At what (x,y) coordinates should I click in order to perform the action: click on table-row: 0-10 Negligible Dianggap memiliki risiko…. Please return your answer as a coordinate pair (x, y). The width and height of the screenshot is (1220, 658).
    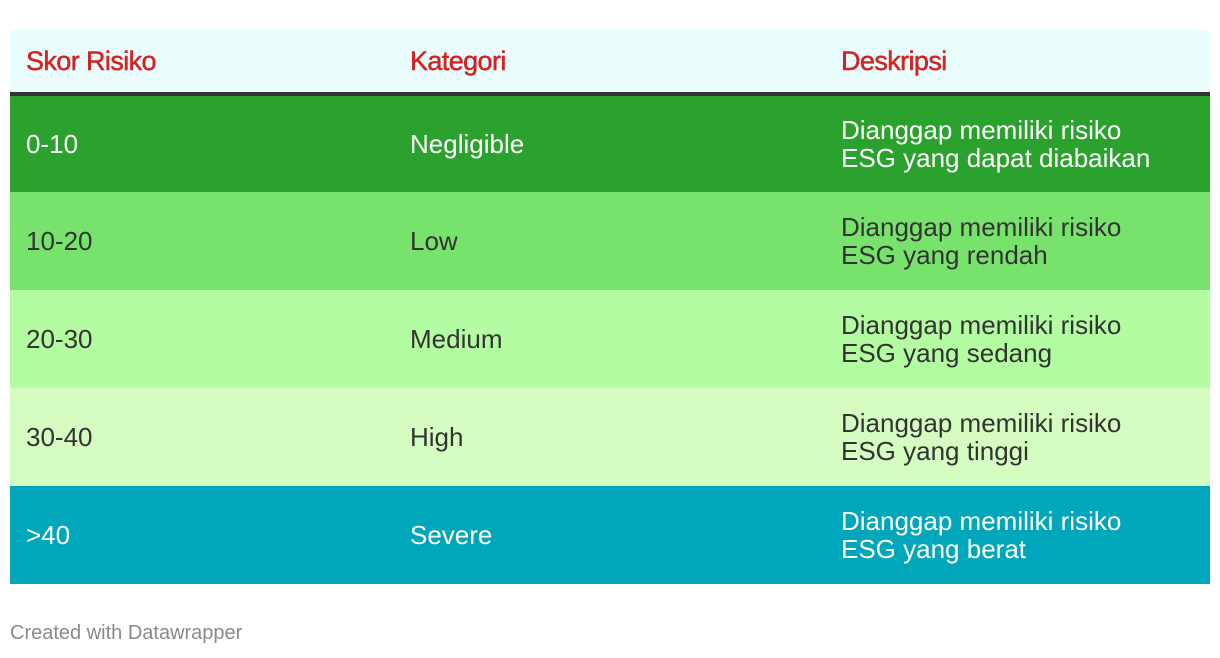
    Looking at the image, I should click on (610, 143).